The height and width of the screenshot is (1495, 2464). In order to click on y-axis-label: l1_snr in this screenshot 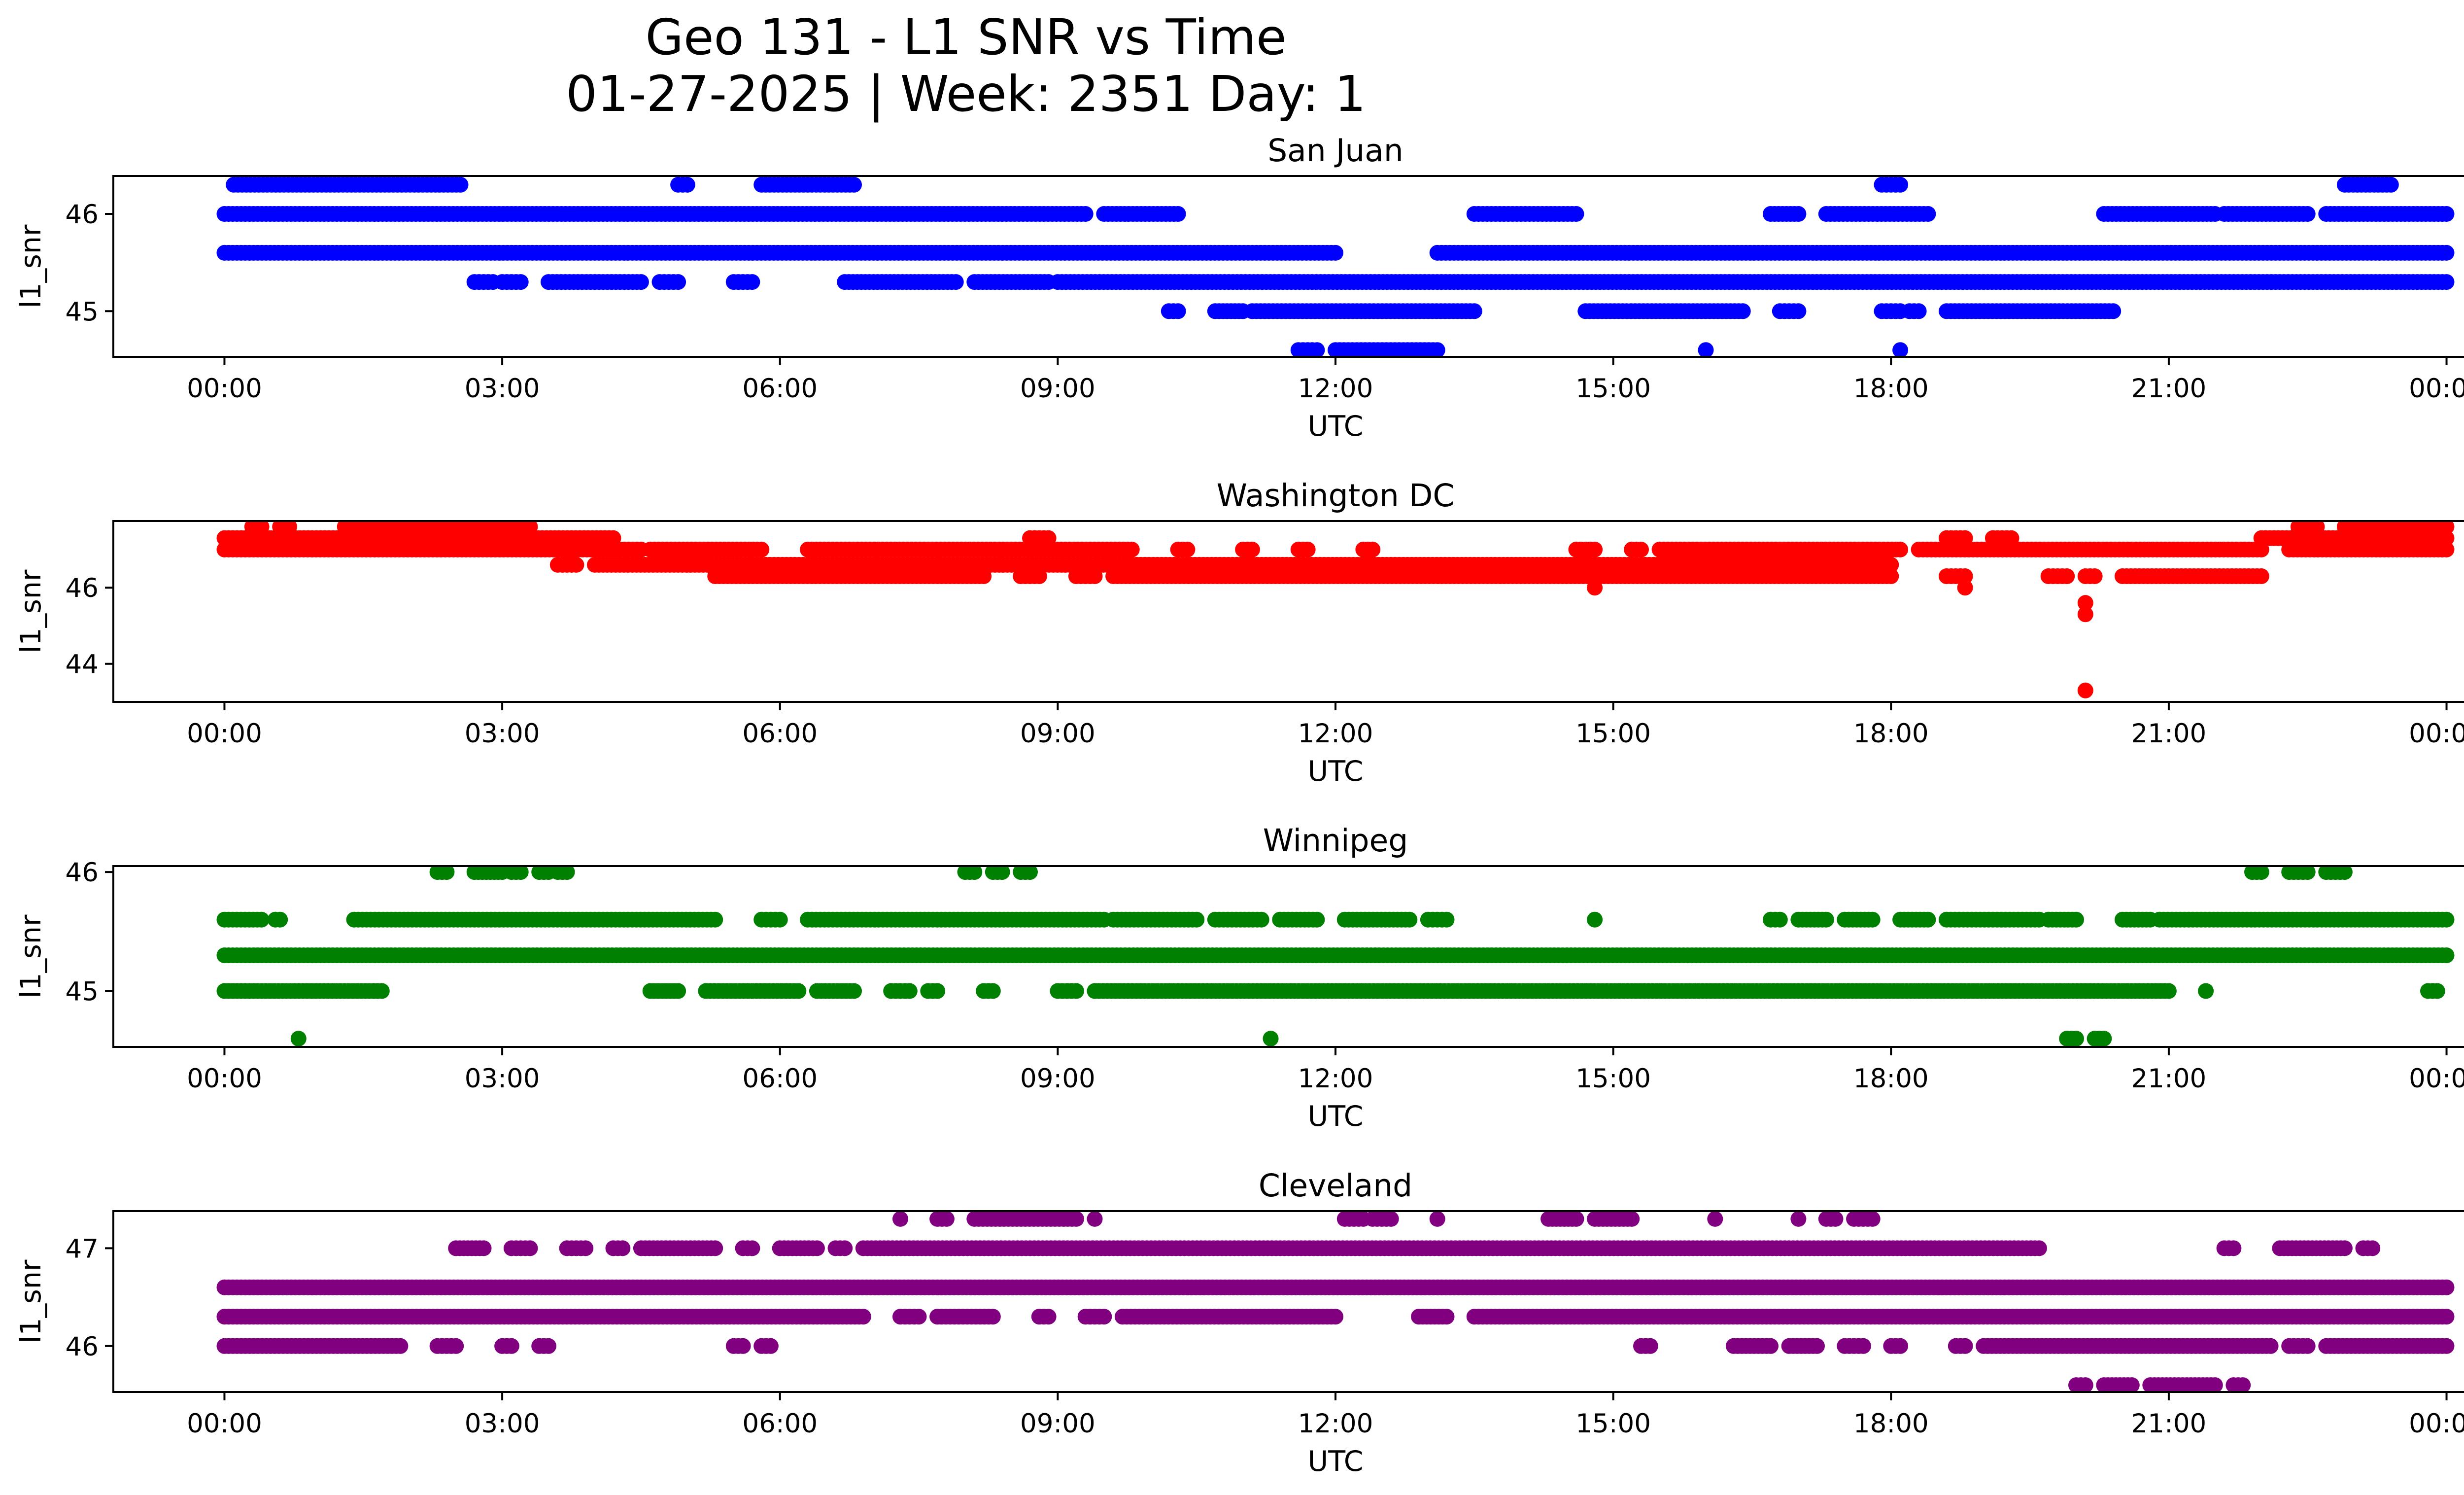, I will do `click(31, 266)`.